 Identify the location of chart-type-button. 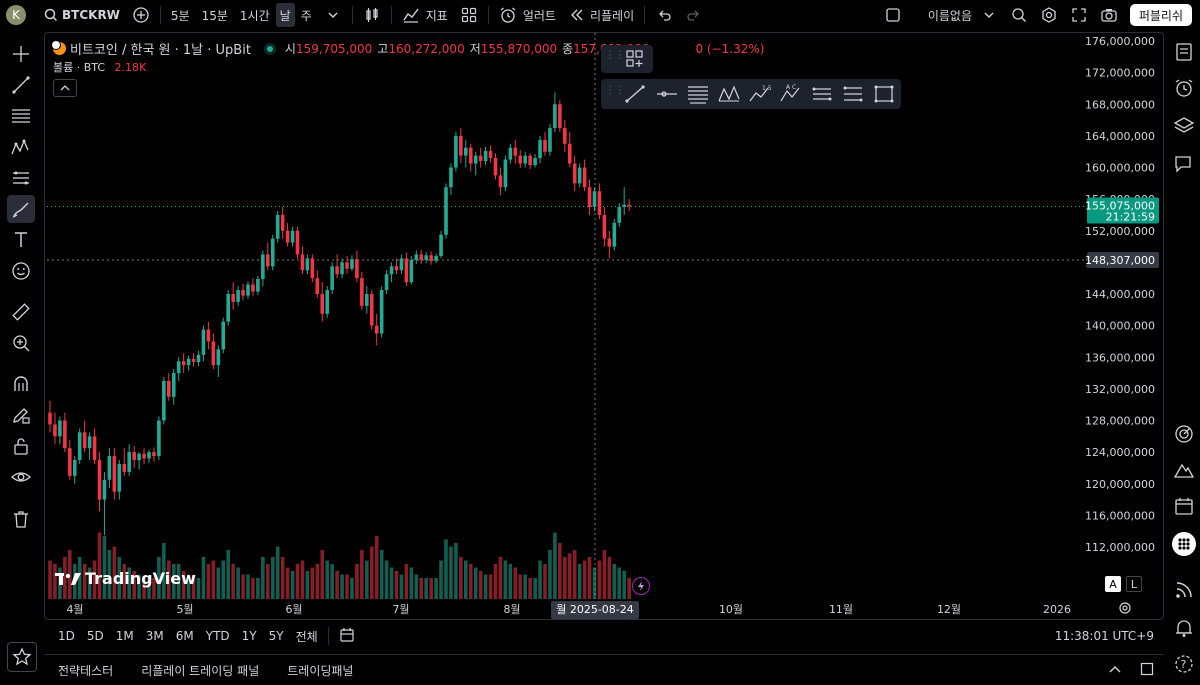
(372, 15).